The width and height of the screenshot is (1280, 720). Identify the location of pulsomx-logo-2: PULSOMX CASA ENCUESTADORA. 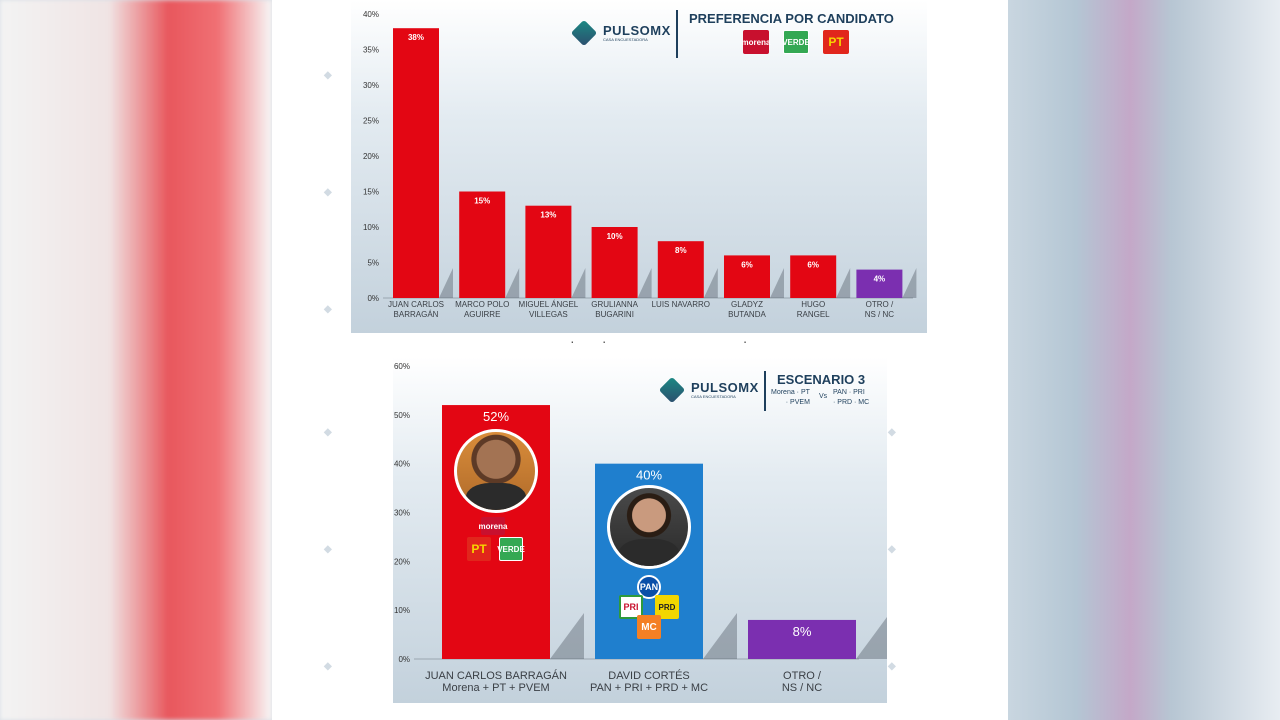
(708, 390).